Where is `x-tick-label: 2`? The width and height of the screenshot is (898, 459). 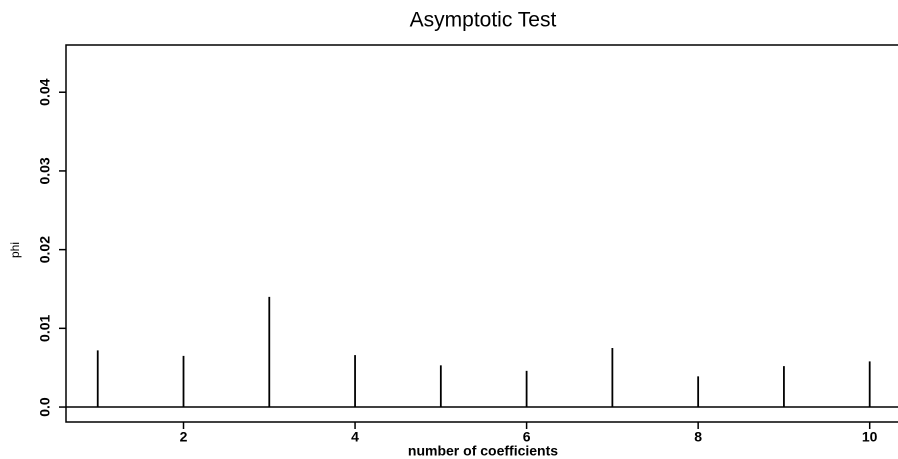
x-tick-label: 2 is located at coordinates (184, 437).